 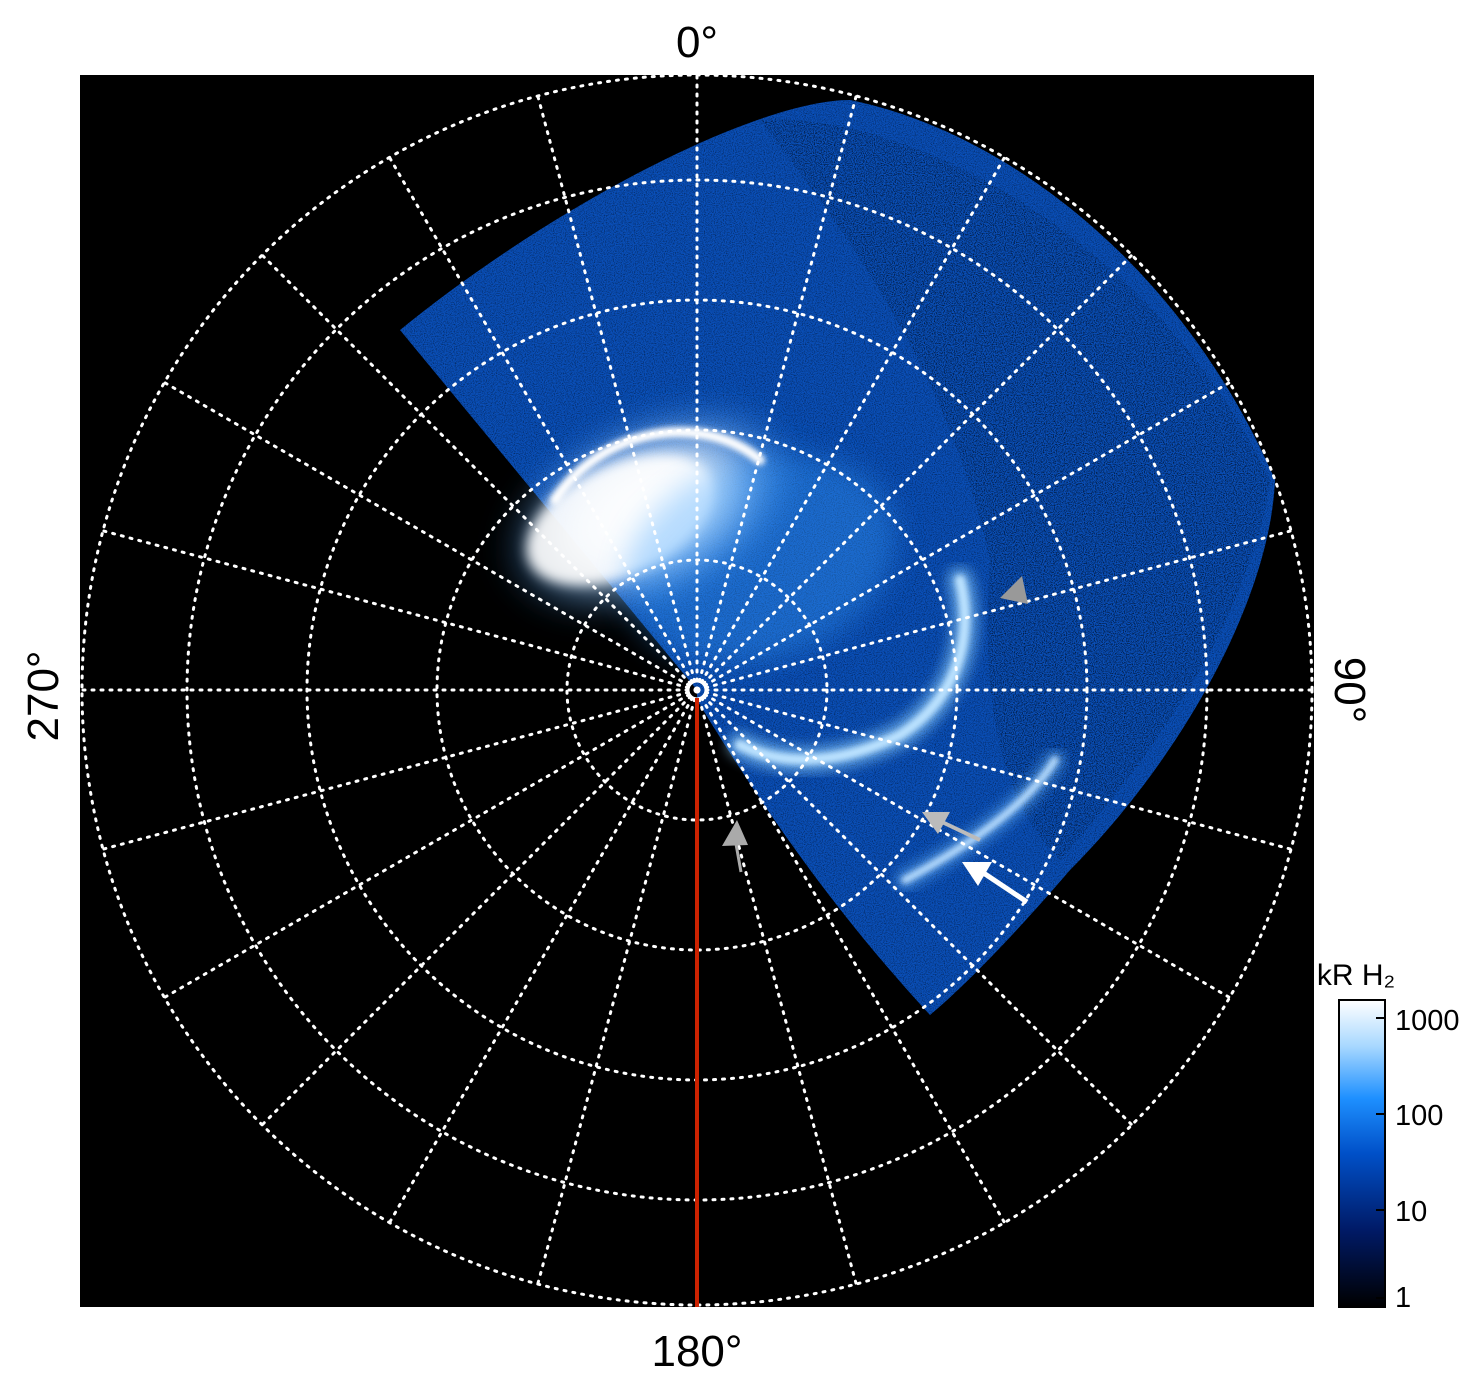 What do you see at coordinates (852, 670) in the screenshot?
I see `auroral-main-oval-halo` at bounding box center [852, 670].